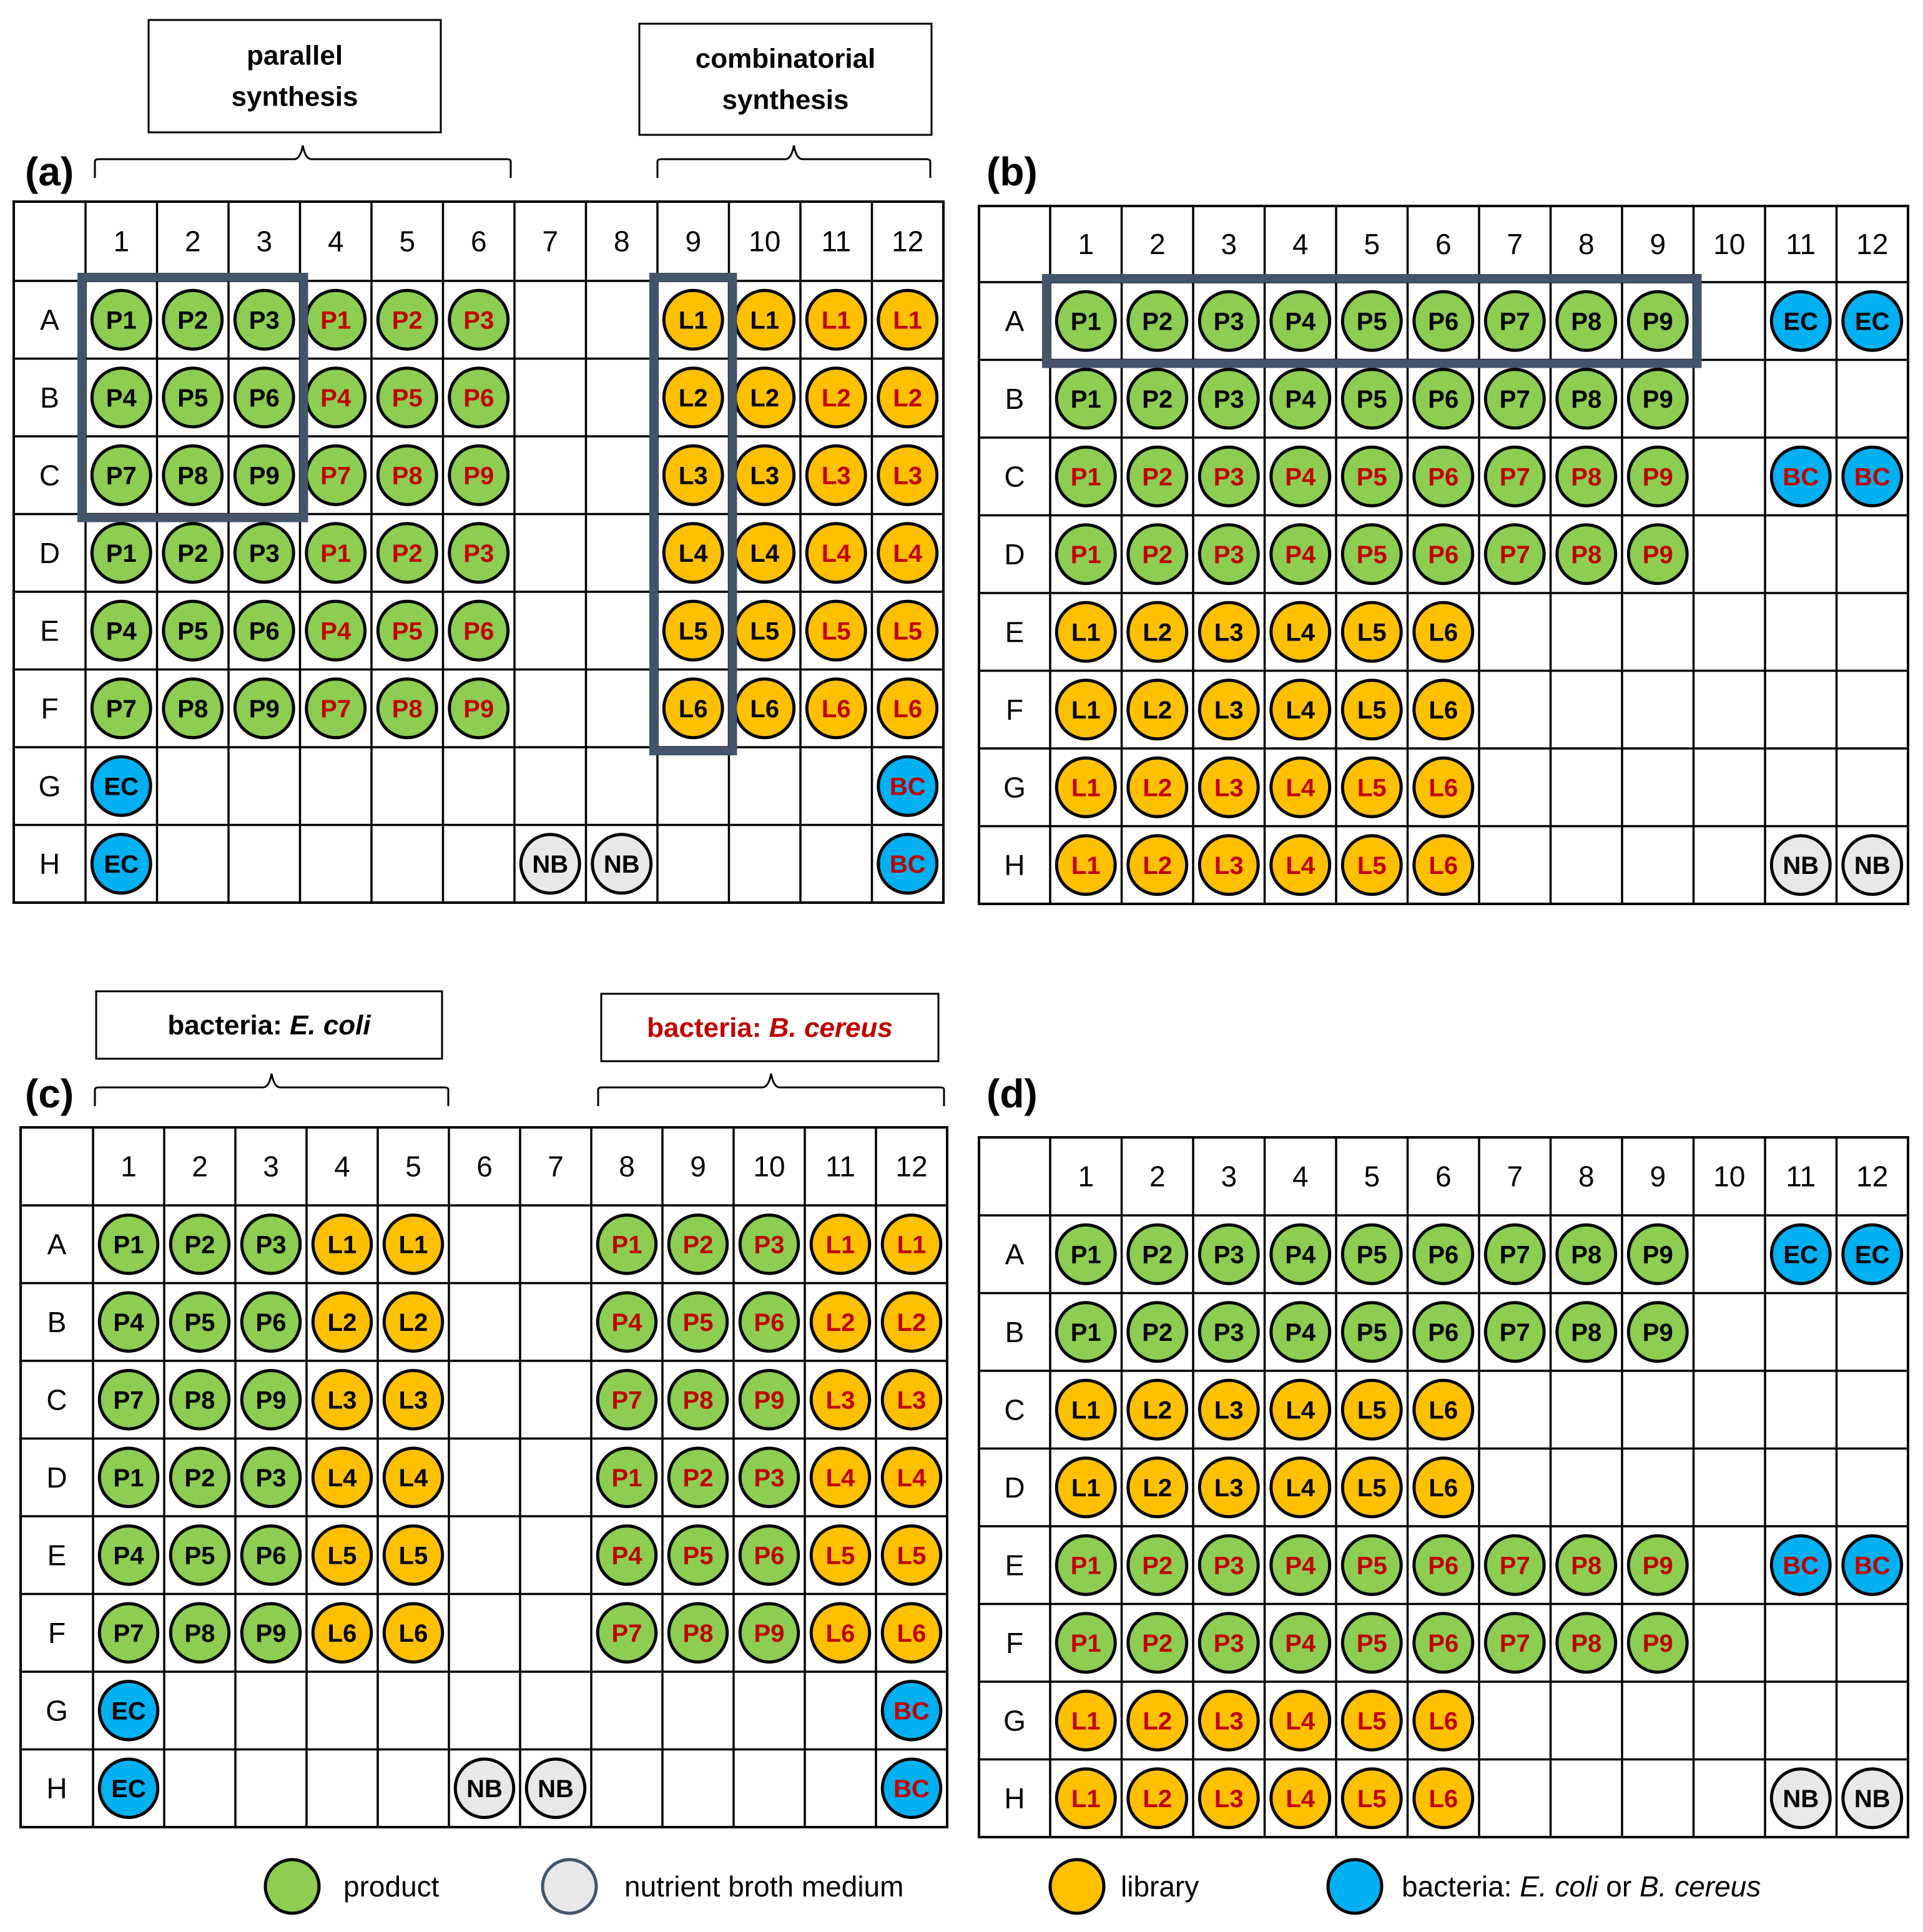 The width and height of the screenshot is (1923, 1932). I want to click on column-header: 1, so click(121, 242).